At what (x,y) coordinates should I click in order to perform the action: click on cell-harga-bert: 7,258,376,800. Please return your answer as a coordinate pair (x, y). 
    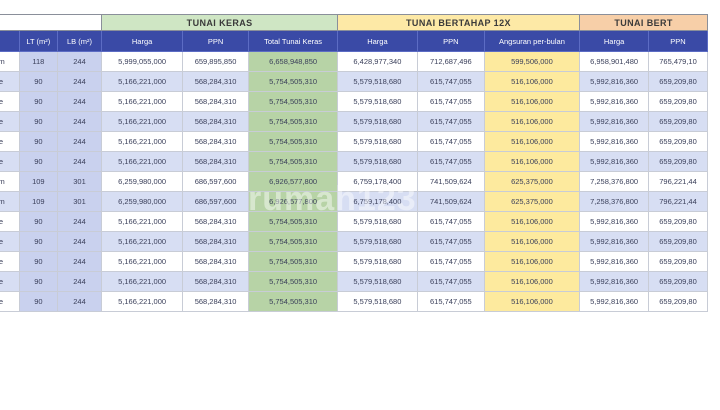
    Looking at the image, I should click on (614, 181).